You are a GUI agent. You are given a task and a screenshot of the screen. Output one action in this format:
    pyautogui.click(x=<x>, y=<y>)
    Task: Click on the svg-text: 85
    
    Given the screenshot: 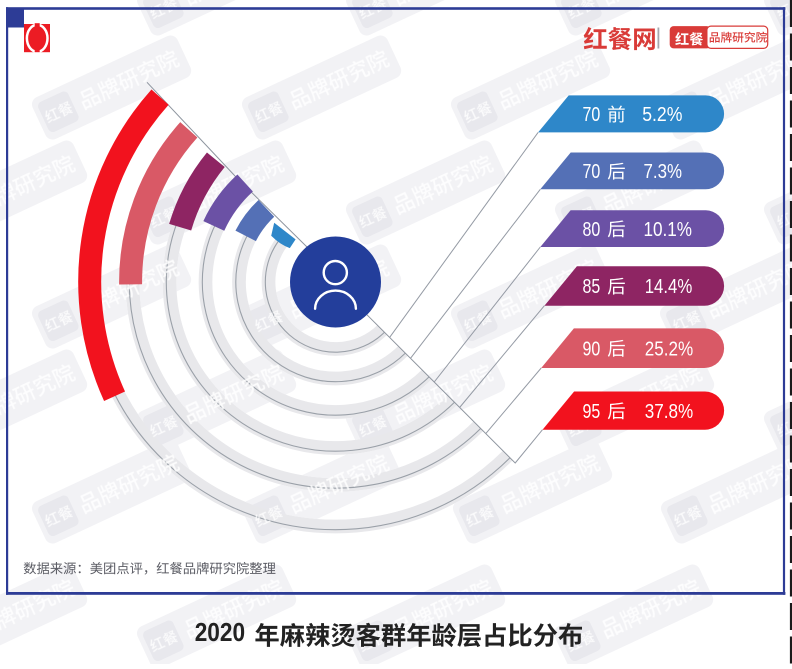 What is the action you would take?
    pyautogui.click(x=592, y=287)
    